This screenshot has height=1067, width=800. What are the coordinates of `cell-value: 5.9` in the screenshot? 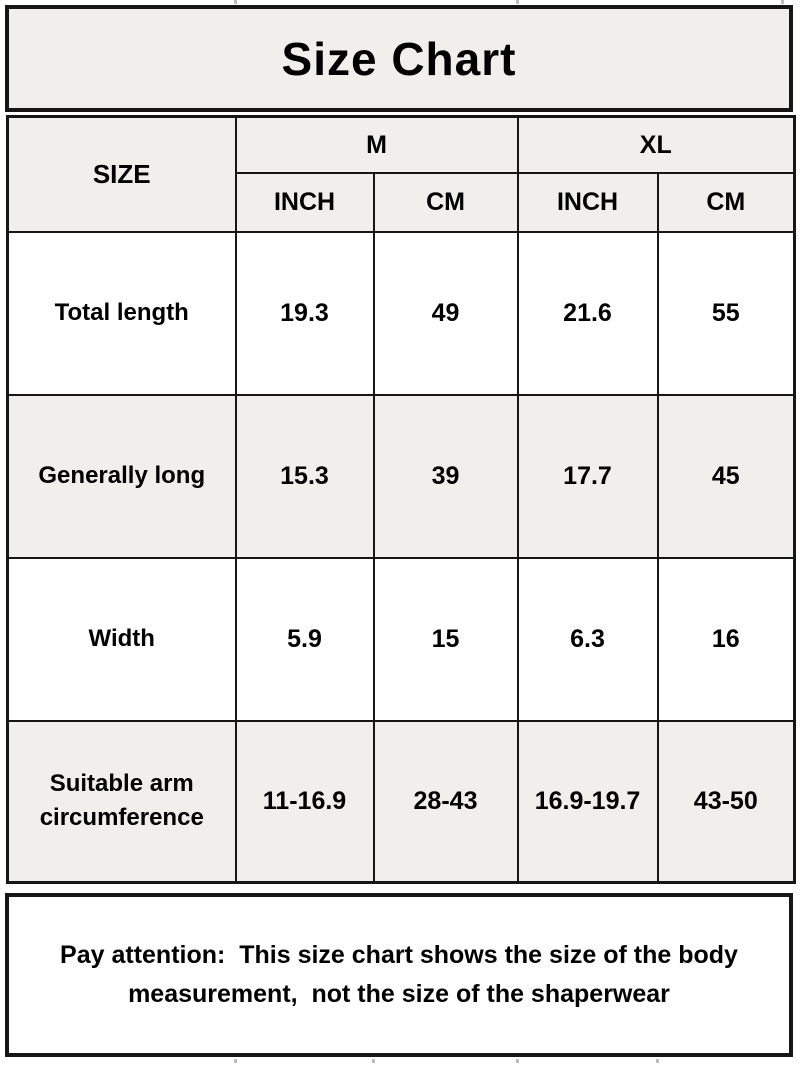 It's located at (304, 639).